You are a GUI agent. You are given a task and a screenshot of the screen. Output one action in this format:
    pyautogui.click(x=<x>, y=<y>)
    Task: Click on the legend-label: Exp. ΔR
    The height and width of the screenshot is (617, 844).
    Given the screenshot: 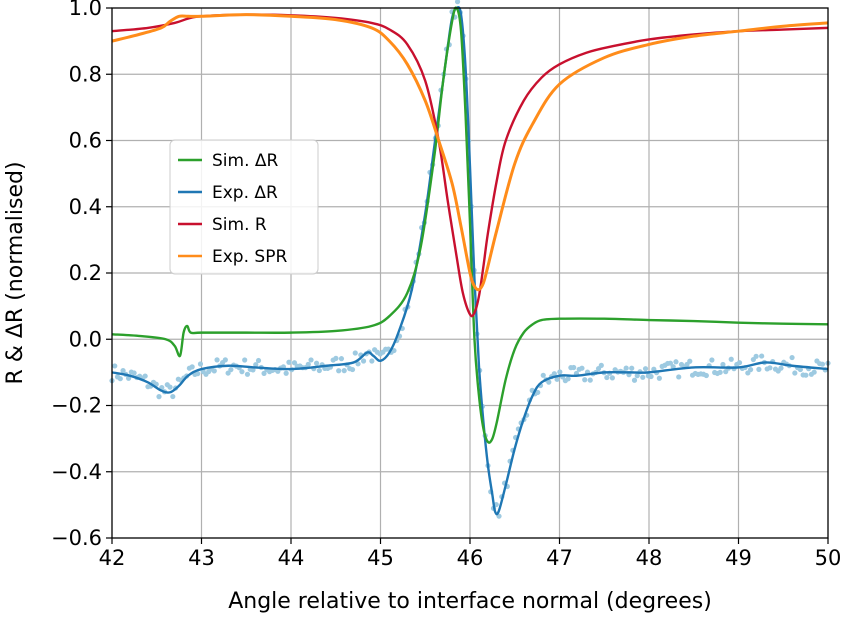 What is the action you would take?
    pyautogui.click(x=245, y=193)
    